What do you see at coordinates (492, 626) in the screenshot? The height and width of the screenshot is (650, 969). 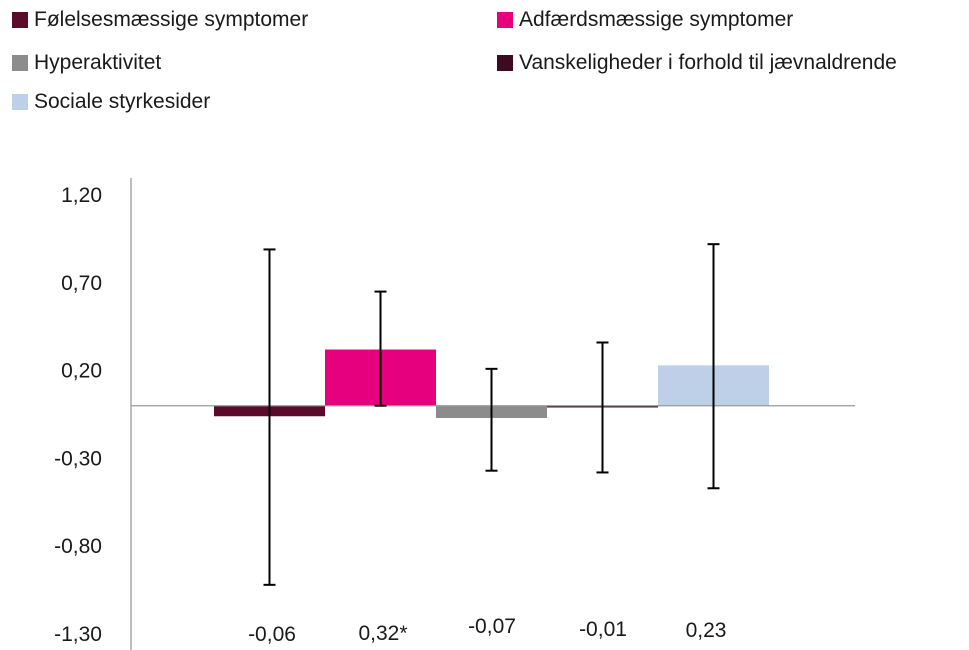 I see `data-label: -0,07` at bounding box center [492, 626].